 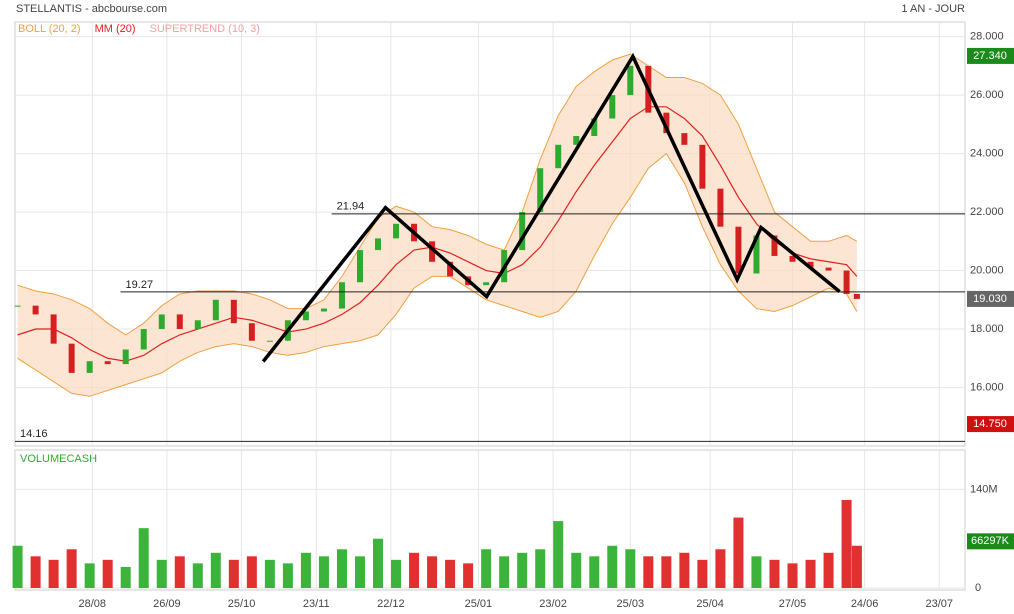 What do you see at coordinates (34, 434) in the screenshot?
I see `level-label: 14.16` at bounding box center [34, 434].